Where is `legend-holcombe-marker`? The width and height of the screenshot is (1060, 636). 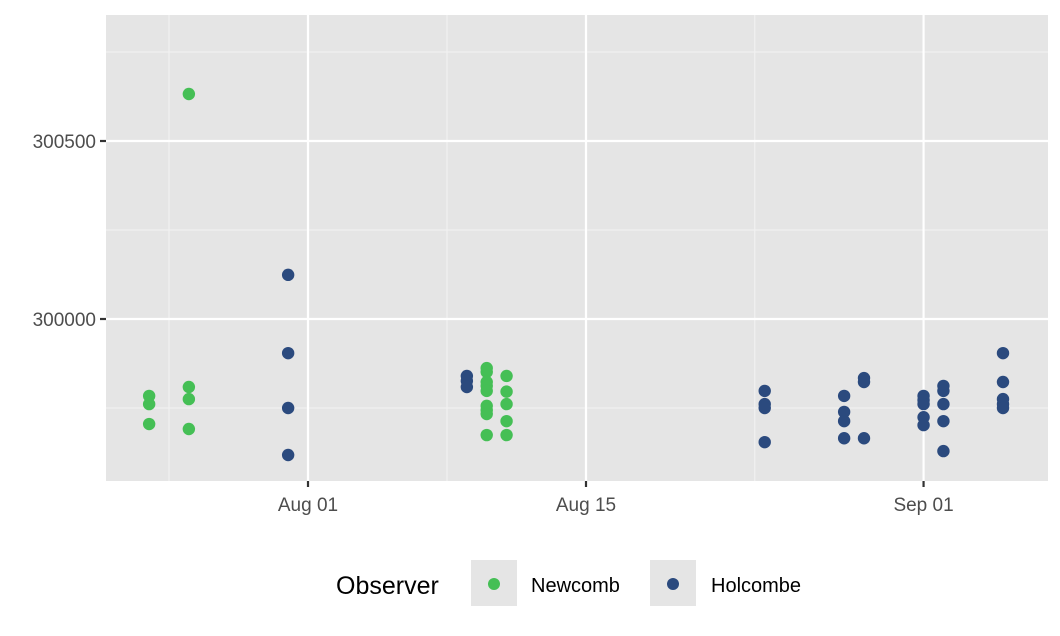
legend-holcombe-marker is located at coordinates (673, 584).